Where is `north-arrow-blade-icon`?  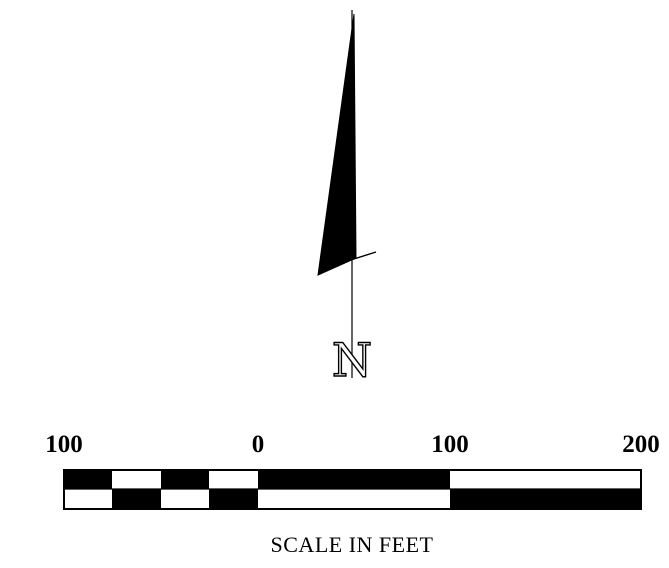 north-arrow-blade-icon is located at coordinates (337, 144).